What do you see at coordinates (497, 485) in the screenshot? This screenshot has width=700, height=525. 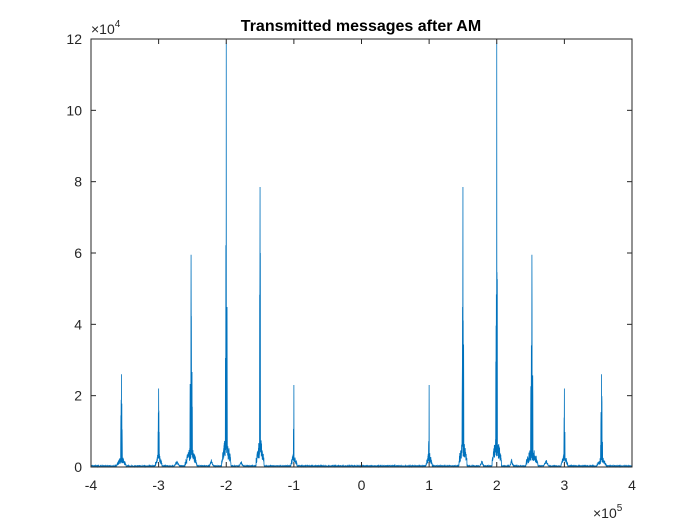 I see `x-tick-label: 2` at bounding box center [497, 485].